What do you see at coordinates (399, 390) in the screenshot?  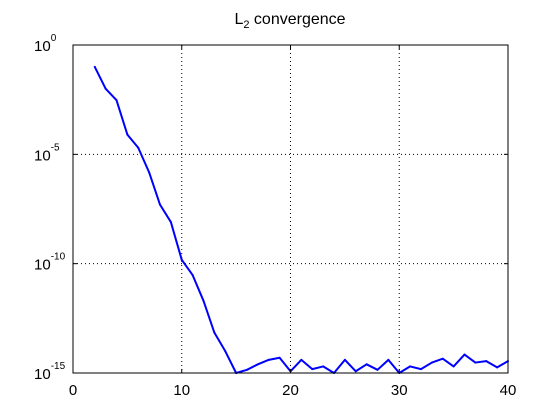 I see `x-tick-label: 30` at bounding box center [399, 390].